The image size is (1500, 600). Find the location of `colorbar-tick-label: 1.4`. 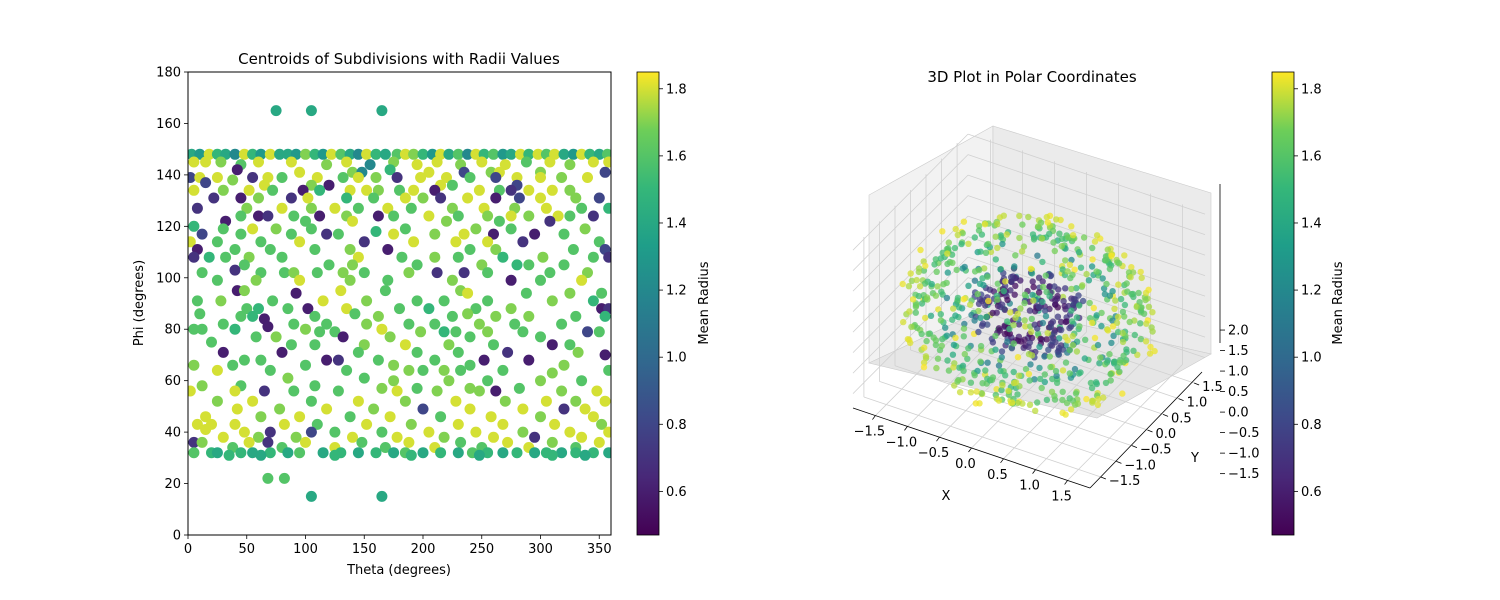

colorbar-tick-label: 1.4 is located at coordinates (1311, 223).